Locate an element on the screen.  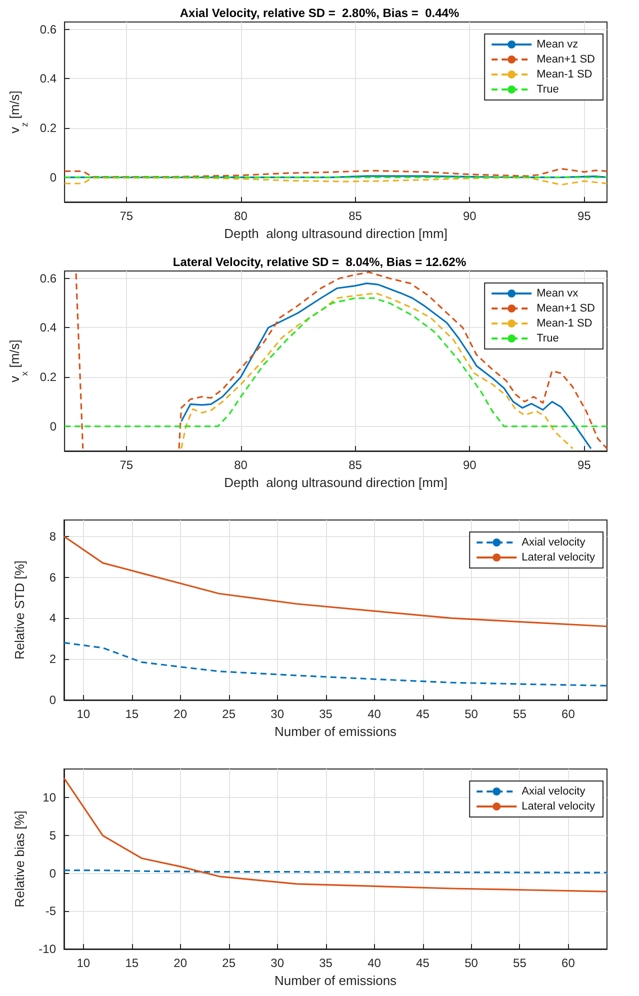
legend-label: Mean vx is located at coordinates (557, 294).